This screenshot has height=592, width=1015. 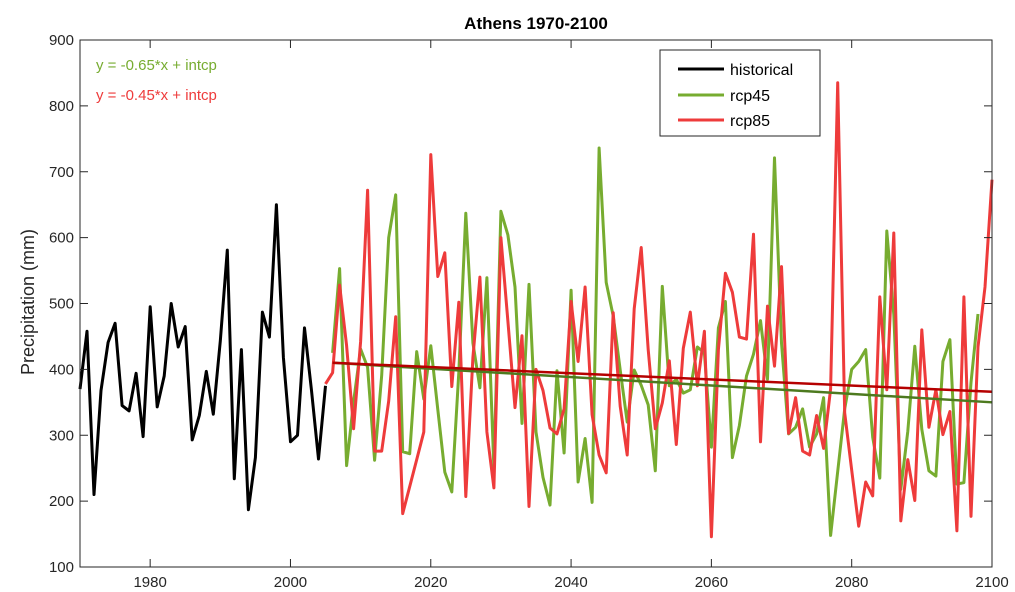 I want to click on y-tick-label: 400, so click(x=61, y=369).